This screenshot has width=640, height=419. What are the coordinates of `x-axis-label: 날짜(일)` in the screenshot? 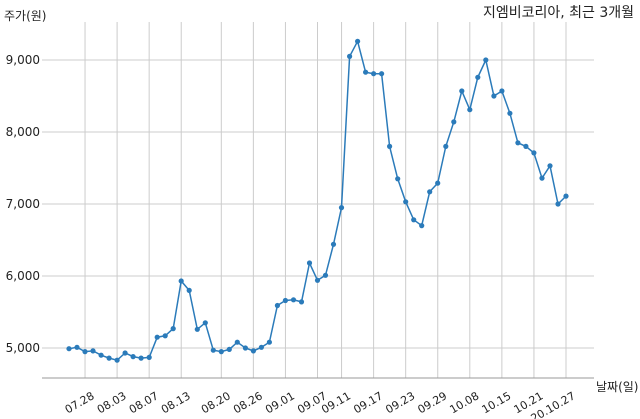 It's located at (617, 387).